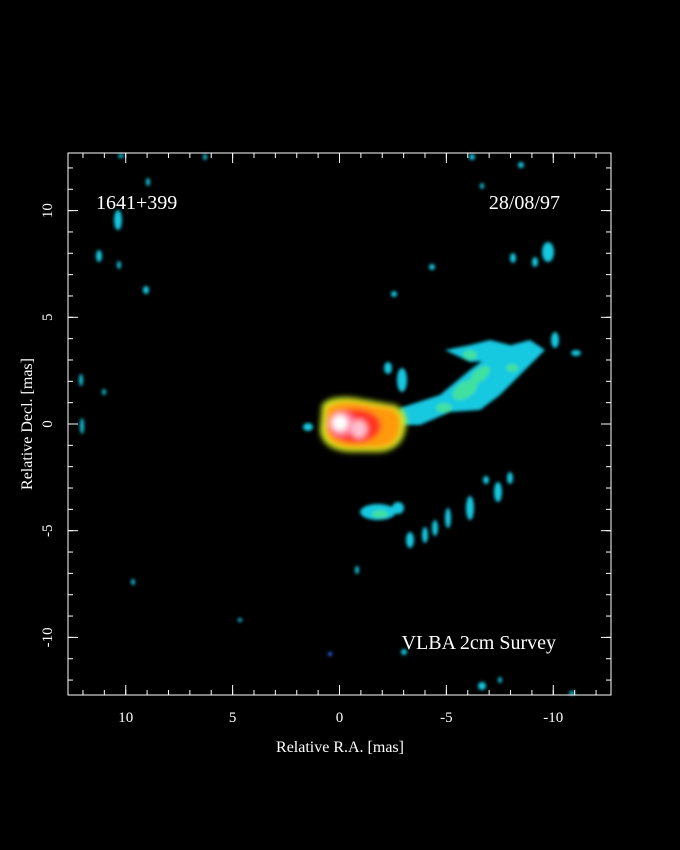 This screenshot has width=680, height=850. Describe the element at coordinates (340, 747) in the screenshot. I see `x-axis-label: Relative R.A. [mas]` at that location.